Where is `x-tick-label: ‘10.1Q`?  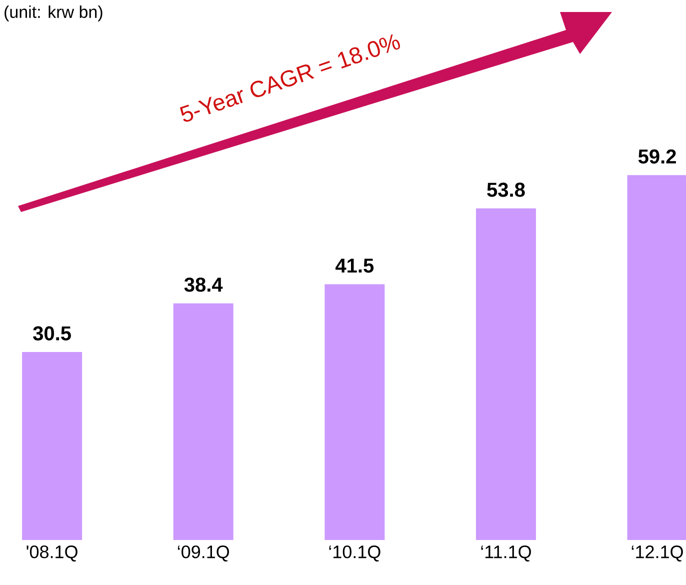 x-tick-label: ‘10.1Q is located at coordinates (354, 554).